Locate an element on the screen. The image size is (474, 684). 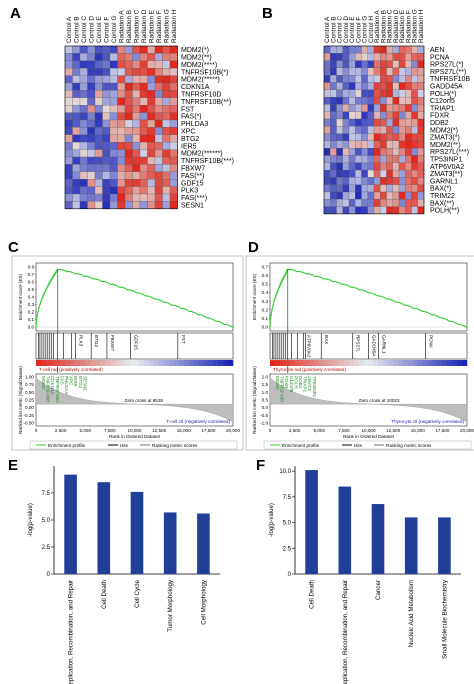
rank-tick-label: 0 is located at coordinates (270, 430).